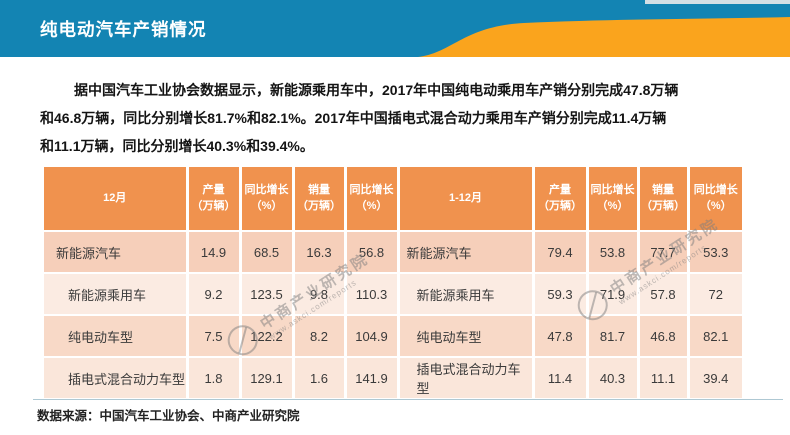  Describe the element at coordinates (664, 336) in the screenshot. I see `data-cell: 46.8` at that location.